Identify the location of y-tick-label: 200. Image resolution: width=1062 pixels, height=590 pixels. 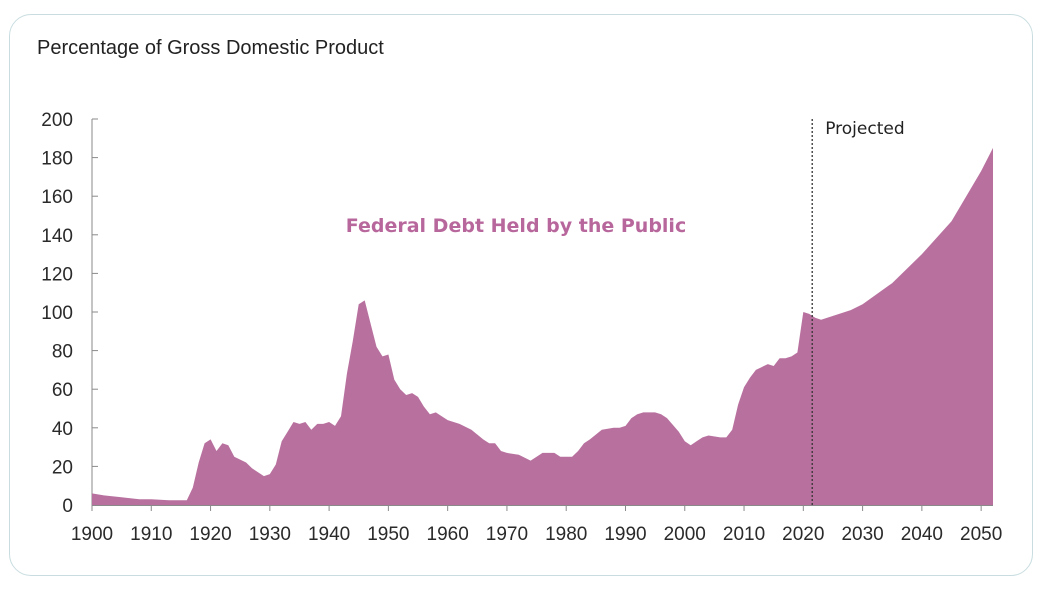
(57, 120).